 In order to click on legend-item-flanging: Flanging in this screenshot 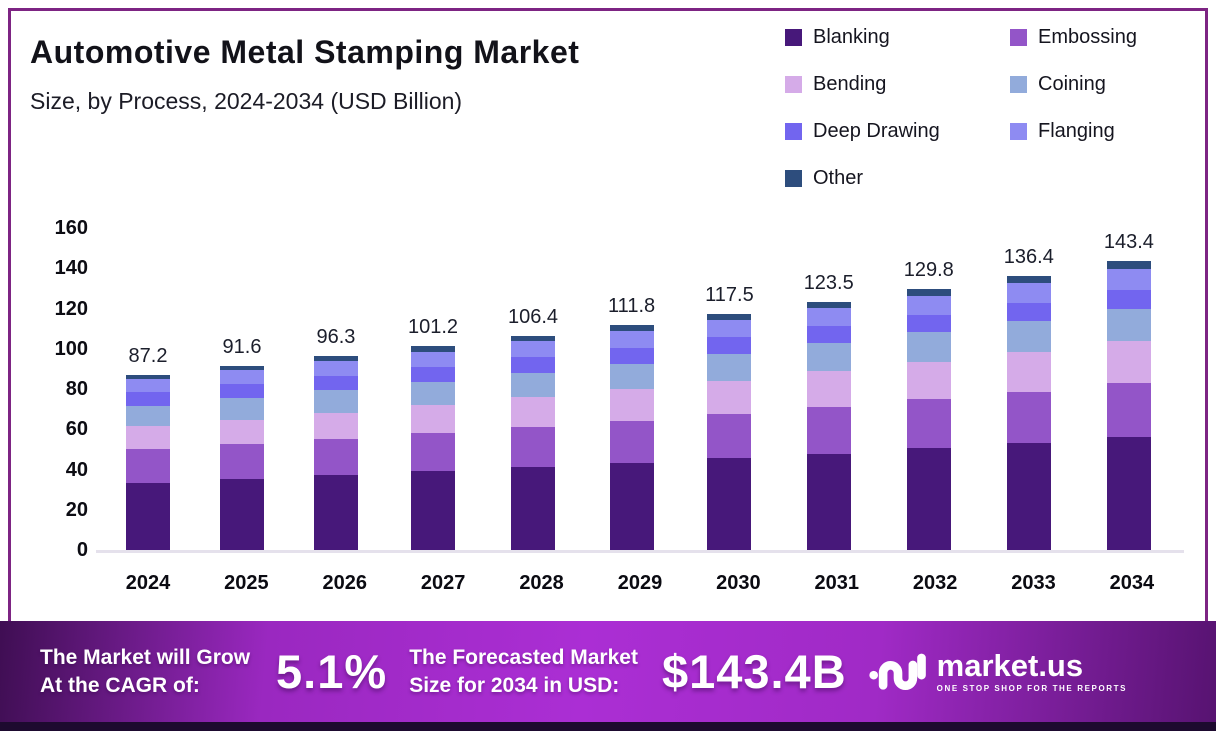, I will do `click(1107, 131)`.